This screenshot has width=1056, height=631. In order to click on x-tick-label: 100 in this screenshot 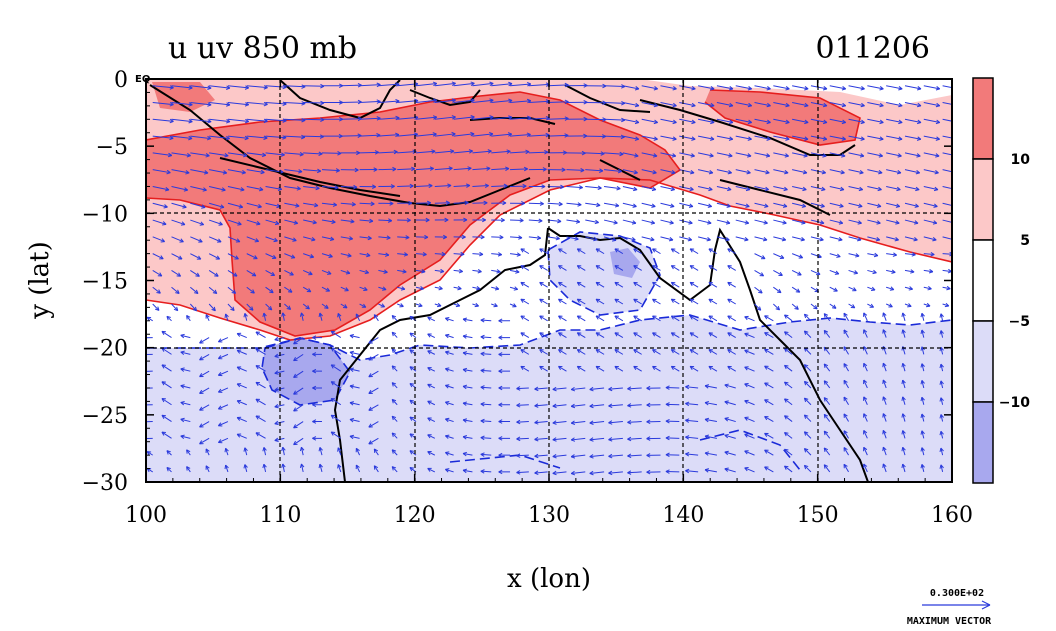, I will do `click(146, 515)`.